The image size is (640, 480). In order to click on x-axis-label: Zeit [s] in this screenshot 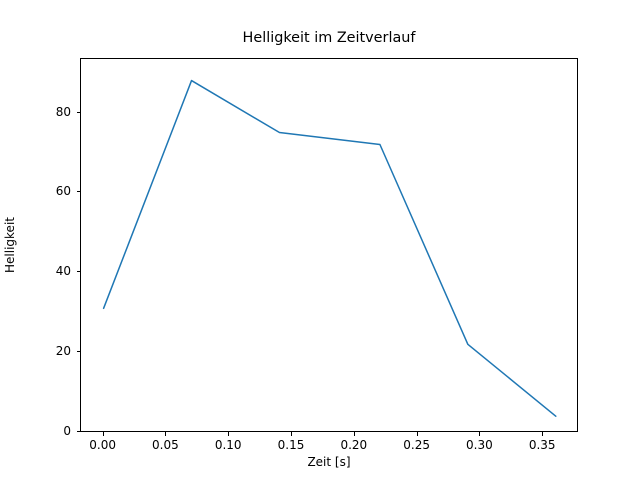, I will do `click(329, 462)`.